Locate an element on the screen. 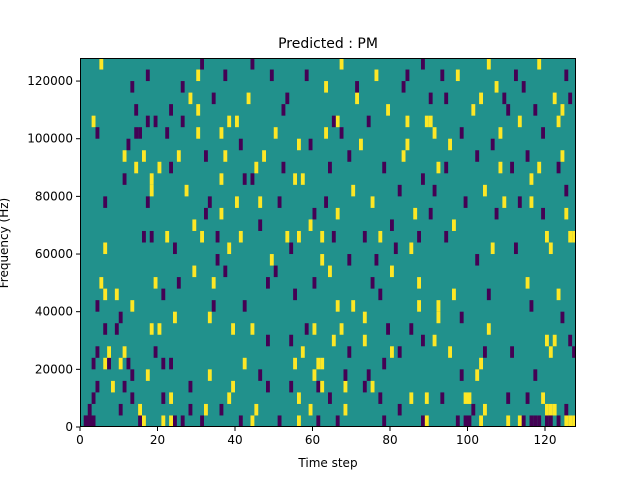  chart-title: Predicted : PM is located at coordinates (328, 44).